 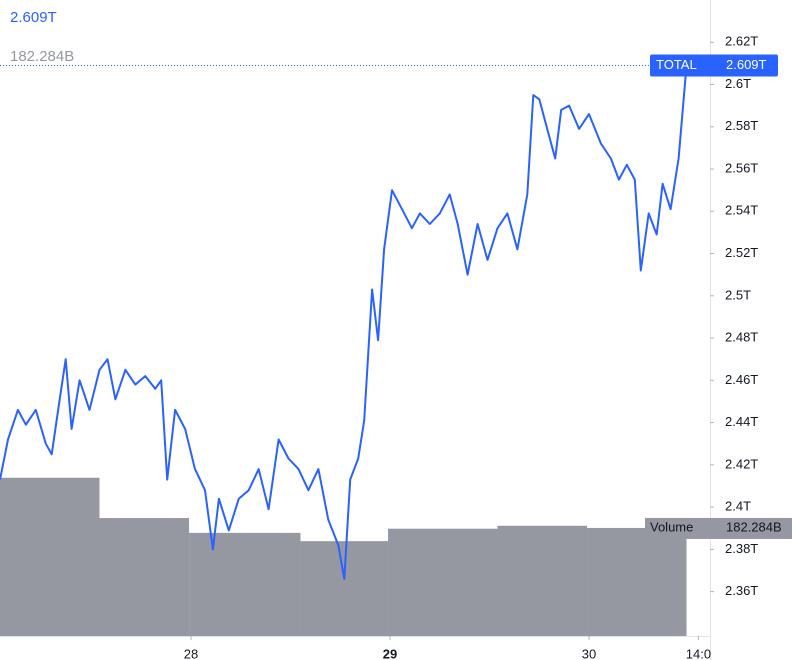 What do you see at coordinates (738, 294) in the screenshot?
I see `y-tick-label: 2.5T` at bounding box center [738, 294].